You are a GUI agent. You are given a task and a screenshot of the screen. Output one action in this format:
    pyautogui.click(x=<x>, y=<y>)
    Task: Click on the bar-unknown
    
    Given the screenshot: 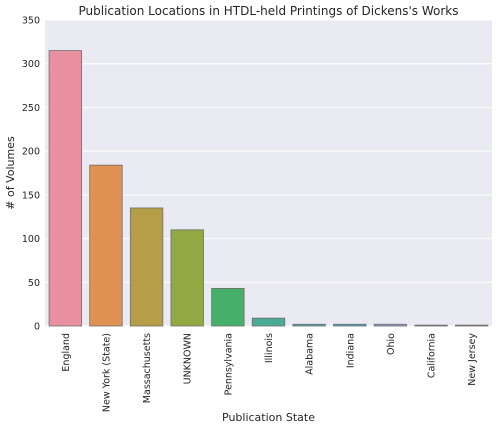 What is the action you would take?
    pyautogui.click(x=187, y=278)
    